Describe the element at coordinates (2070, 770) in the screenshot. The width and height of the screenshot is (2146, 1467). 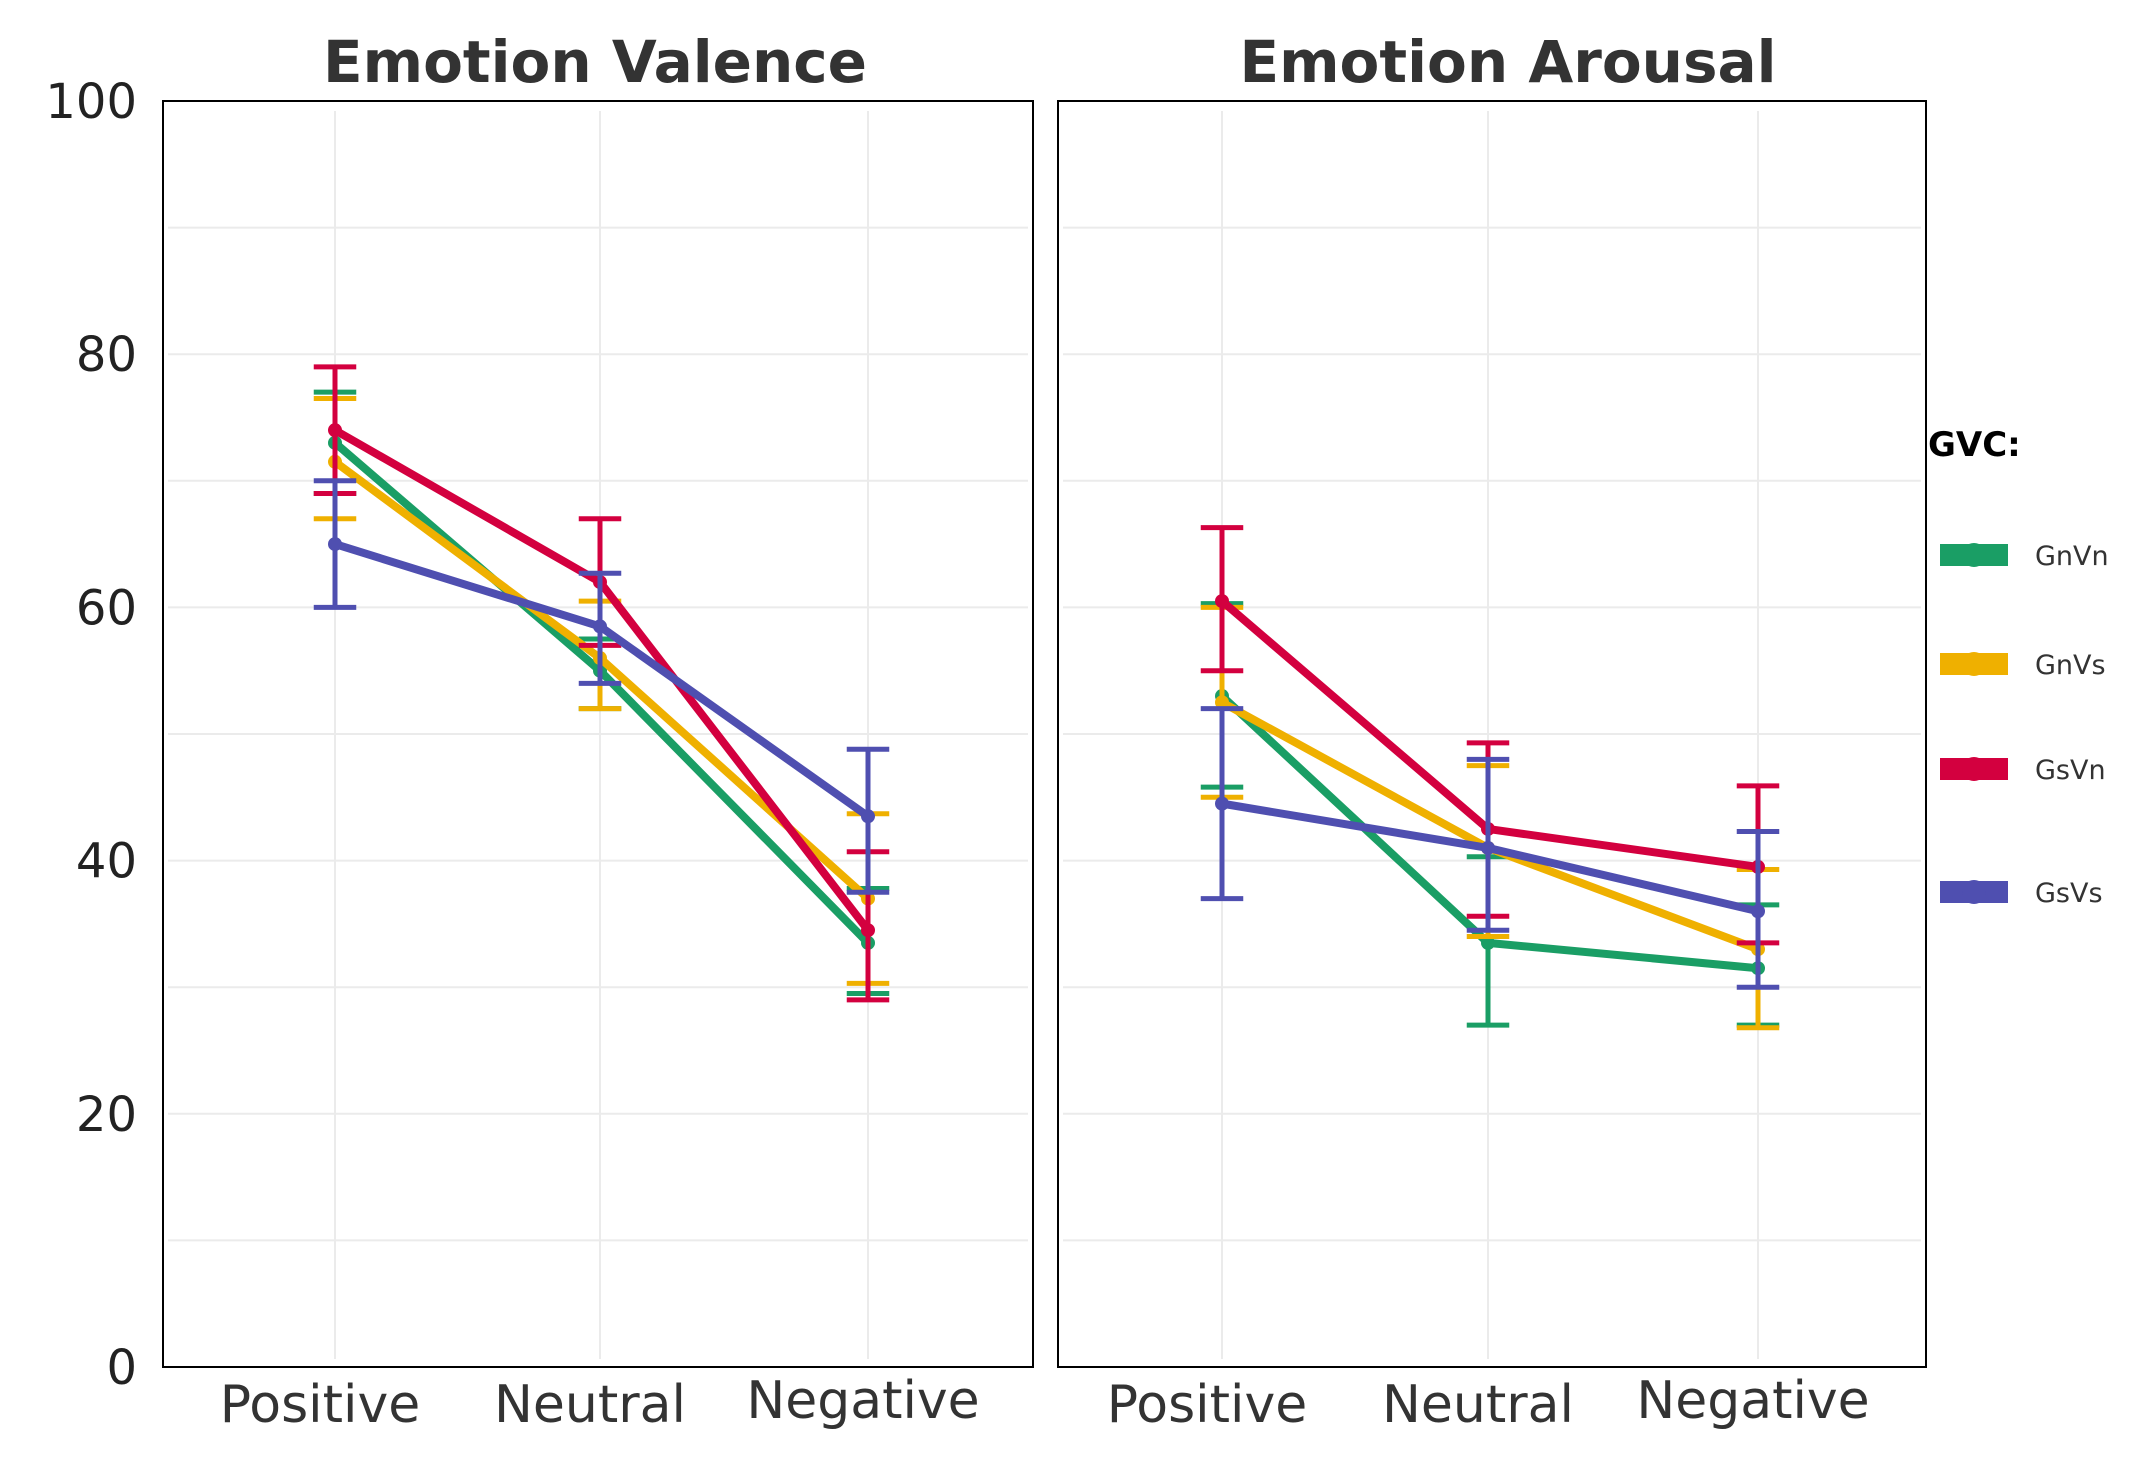
I see `legend-label: GsVn` at that location.